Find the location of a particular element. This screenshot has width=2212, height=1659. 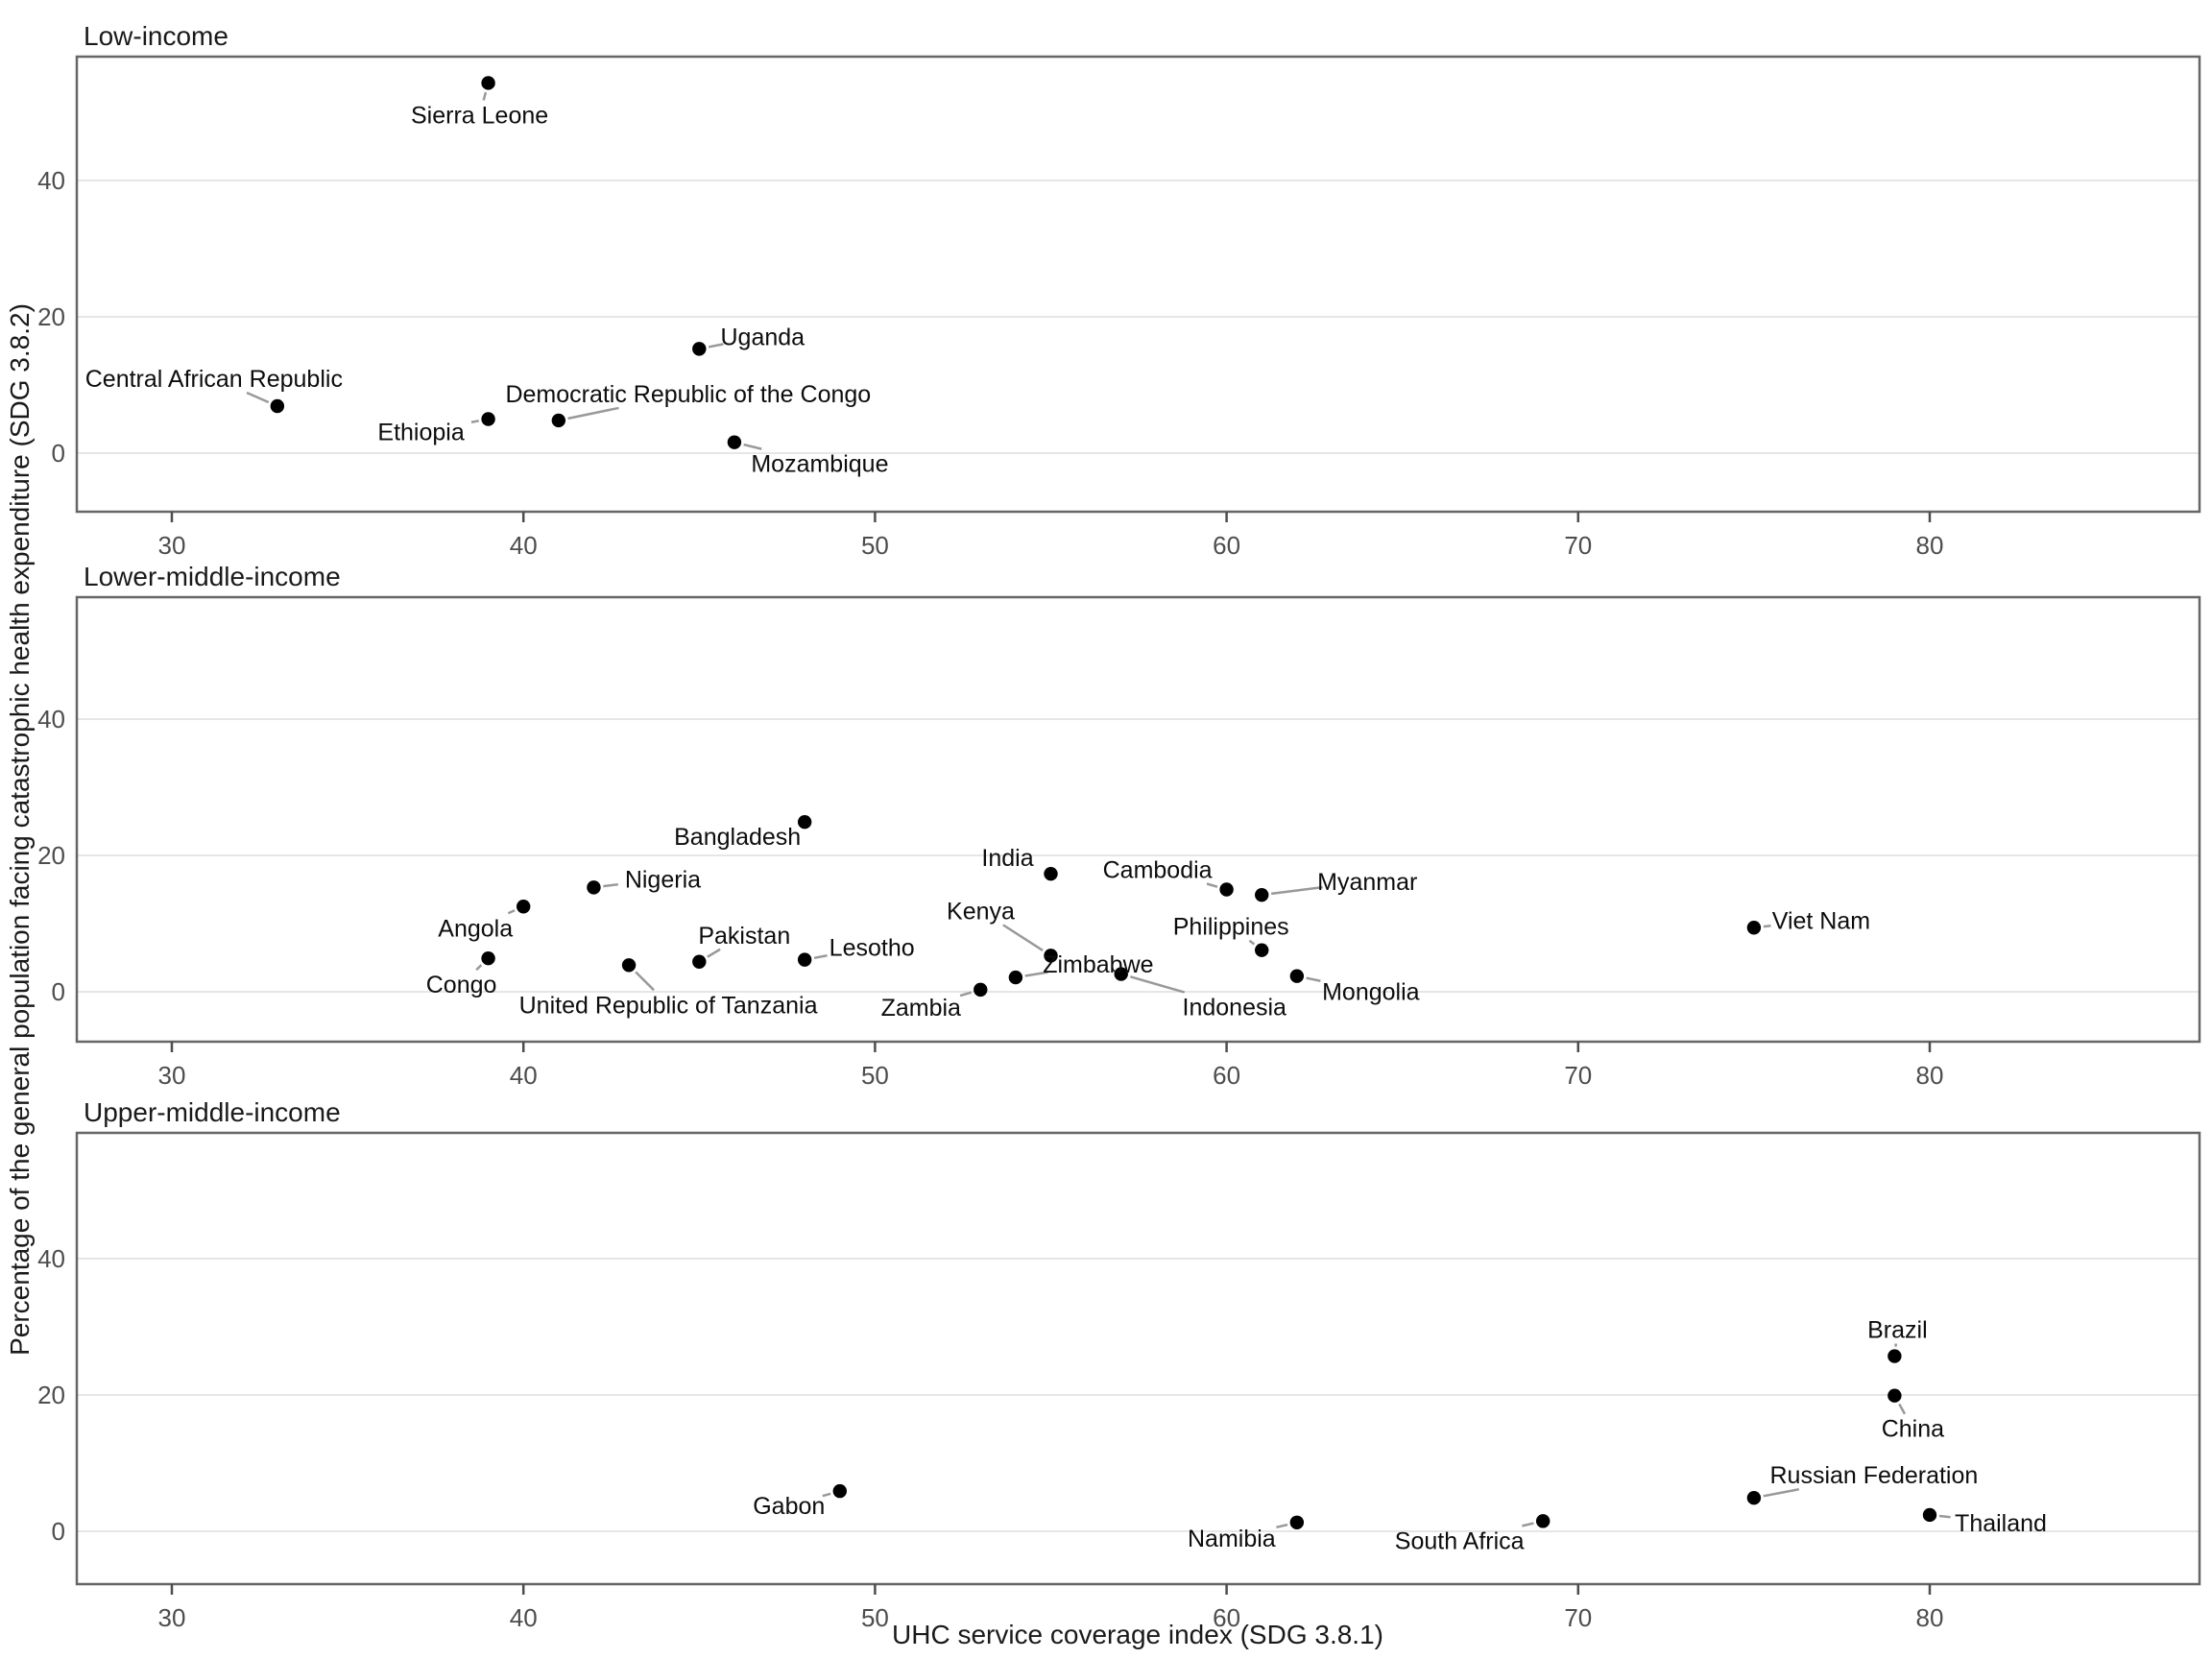

label-connector-cambodia is located at coordinates (1212, 885).